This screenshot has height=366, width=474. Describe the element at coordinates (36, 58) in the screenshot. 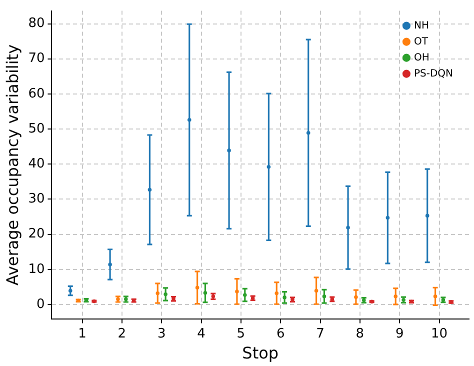

I see `y-tick-label: 70` at that location.